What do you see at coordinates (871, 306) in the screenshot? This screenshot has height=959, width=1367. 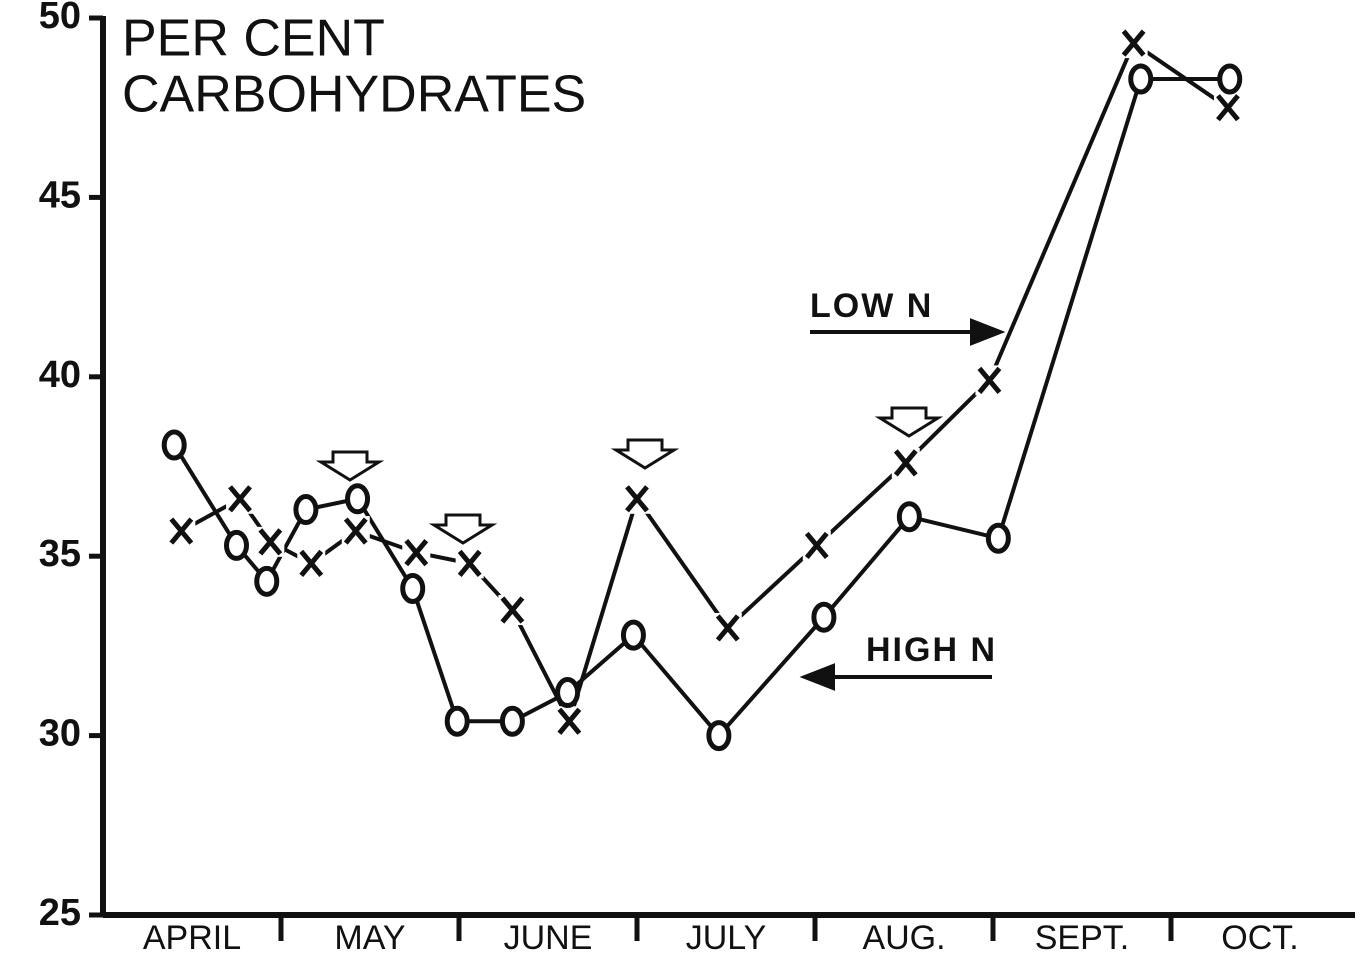 I see `series-label: LOW N` at bounding box center [871, 306].